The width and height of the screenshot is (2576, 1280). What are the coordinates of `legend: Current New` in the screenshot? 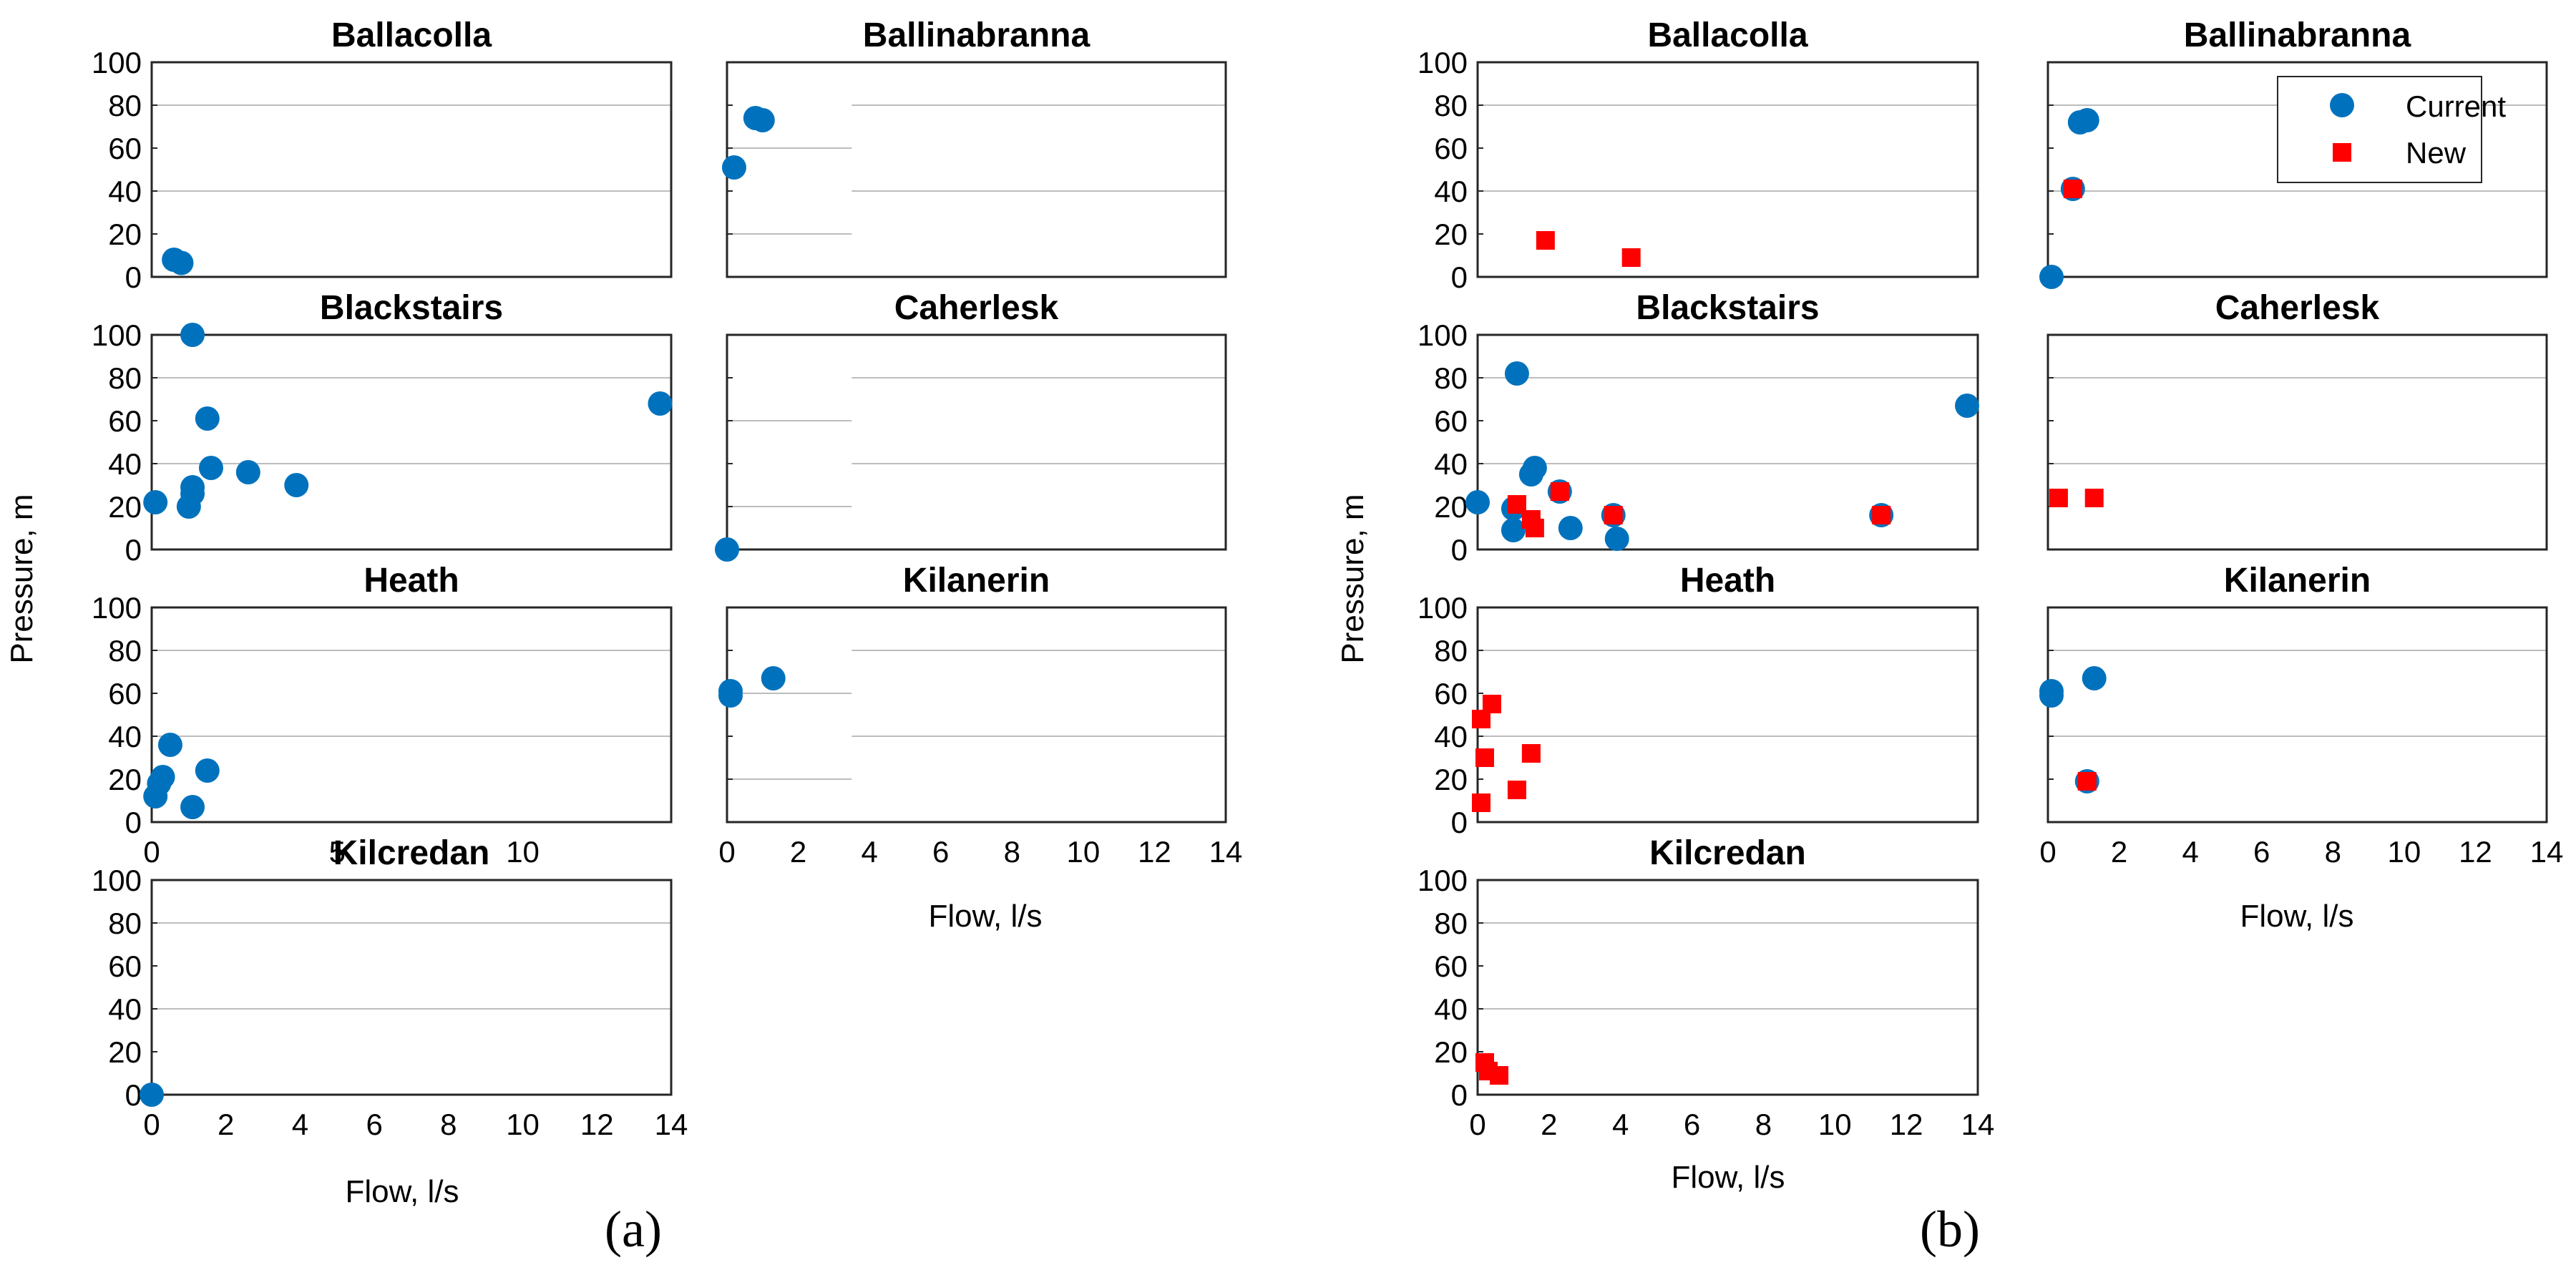 It's located at (2391, 129).